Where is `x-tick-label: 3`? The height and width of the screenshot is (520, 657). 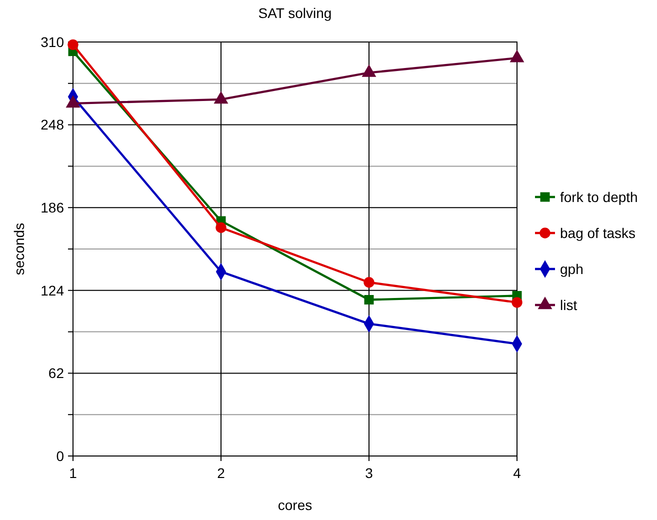 x-tick-label: 3 is located at coordinates (369, 473).